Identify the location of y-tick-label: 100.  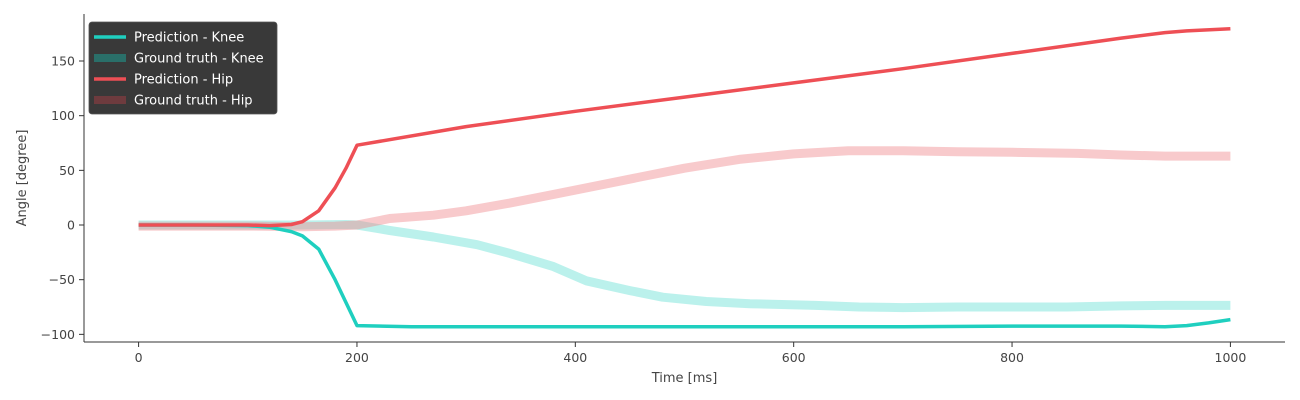
(63, 115).